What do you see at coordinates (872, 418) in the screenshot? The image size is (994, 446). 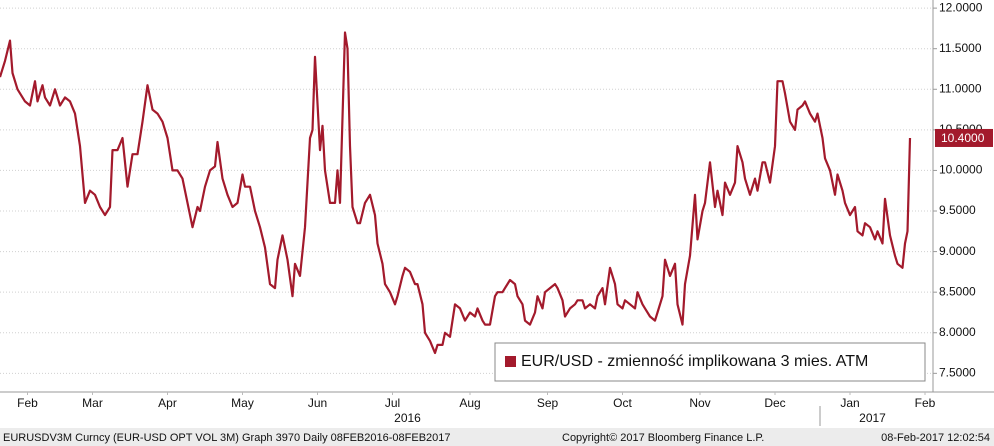 I see `year-label: 2017` at bounding box center [872, 418].